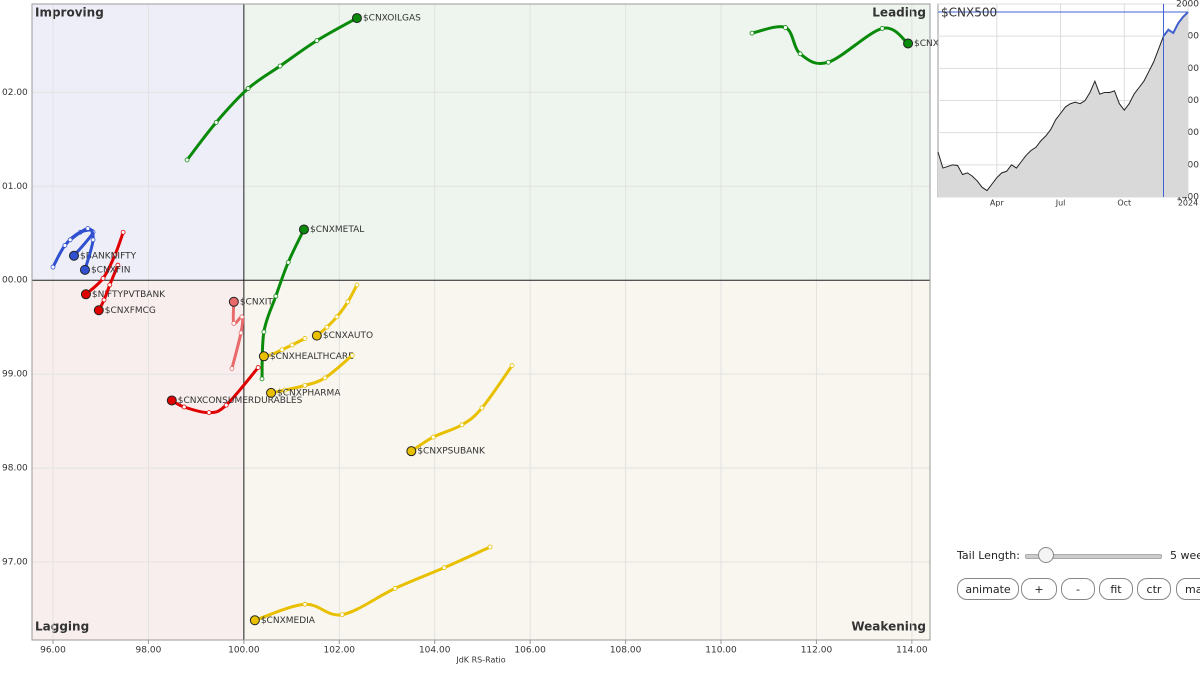  Describe the element at coordinates (257, 302) in the screenshot. I see `series-label: $CNXIT` at that location.